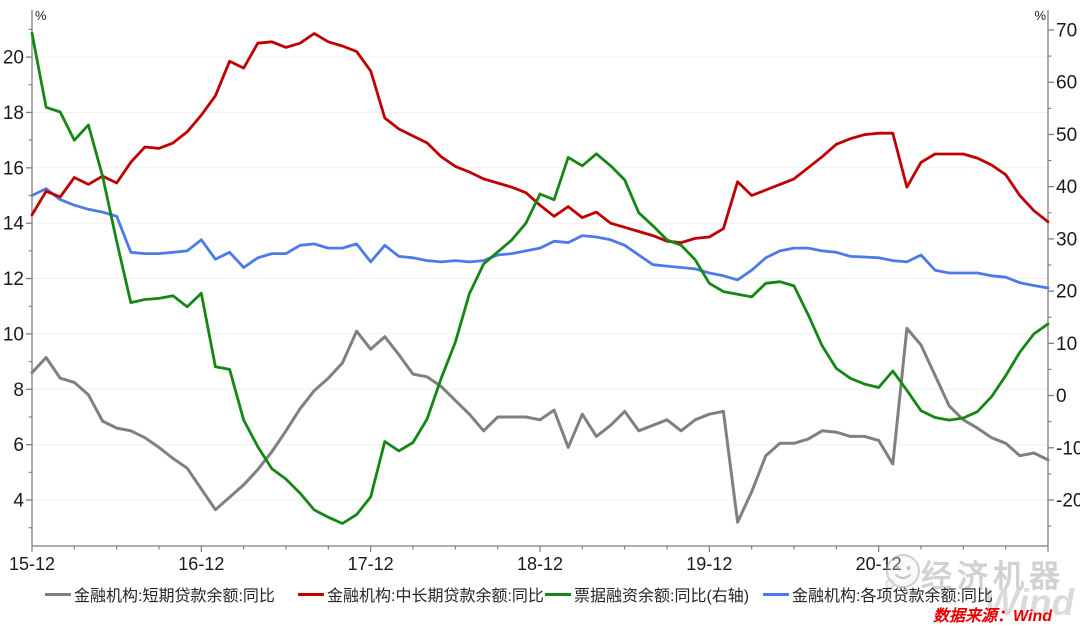 The width and height of the screenshot is (1080, 626). I want to click on y-axis-right-tick-label: 50, so click(1066, 135).